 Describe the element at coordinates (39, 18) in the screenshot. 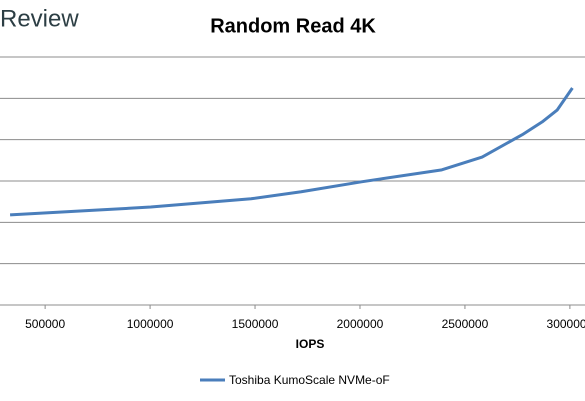

I see `brand-text: Review` at that location.